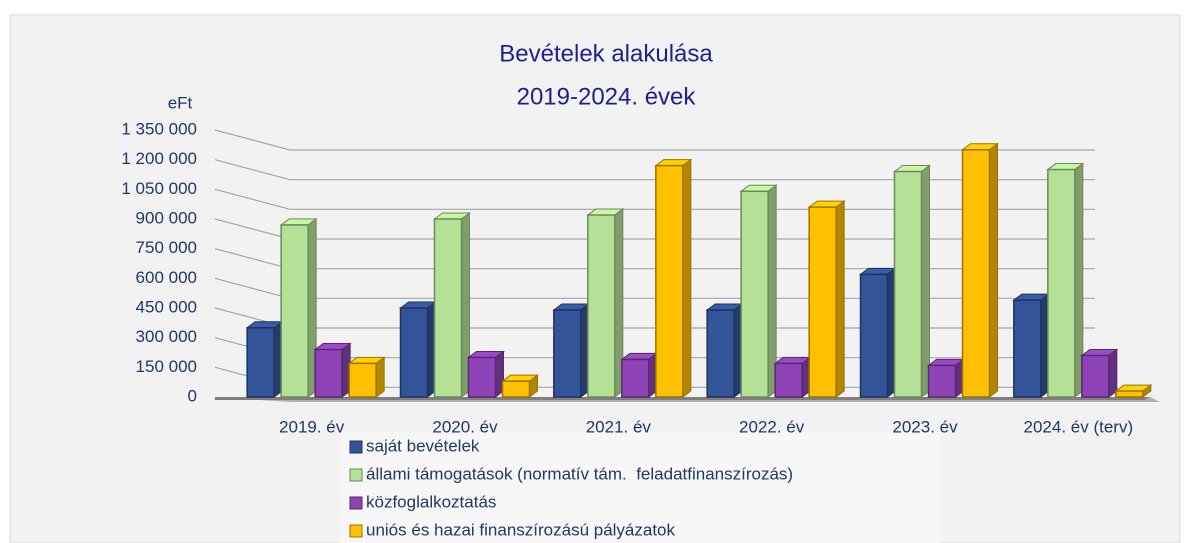  What do you see at coordinates (1079, 426) in the screenshot?
I see `x-tick-label: 2024. év (terv)` at bounding box center [1079, 426].